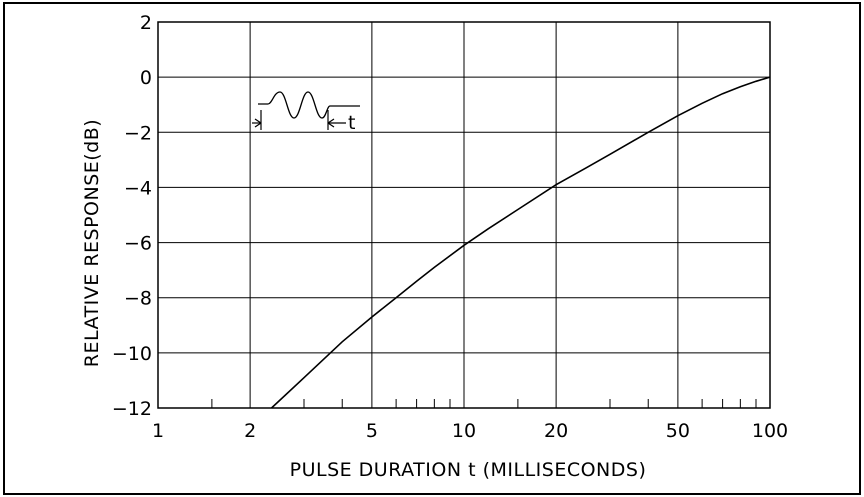 Image resolution: width=864 pixels, height=497 pixels. What do you see at coordinates (484, 403) in the screenshot?
I see `minor-ticks` at bounding box center [484, 403].